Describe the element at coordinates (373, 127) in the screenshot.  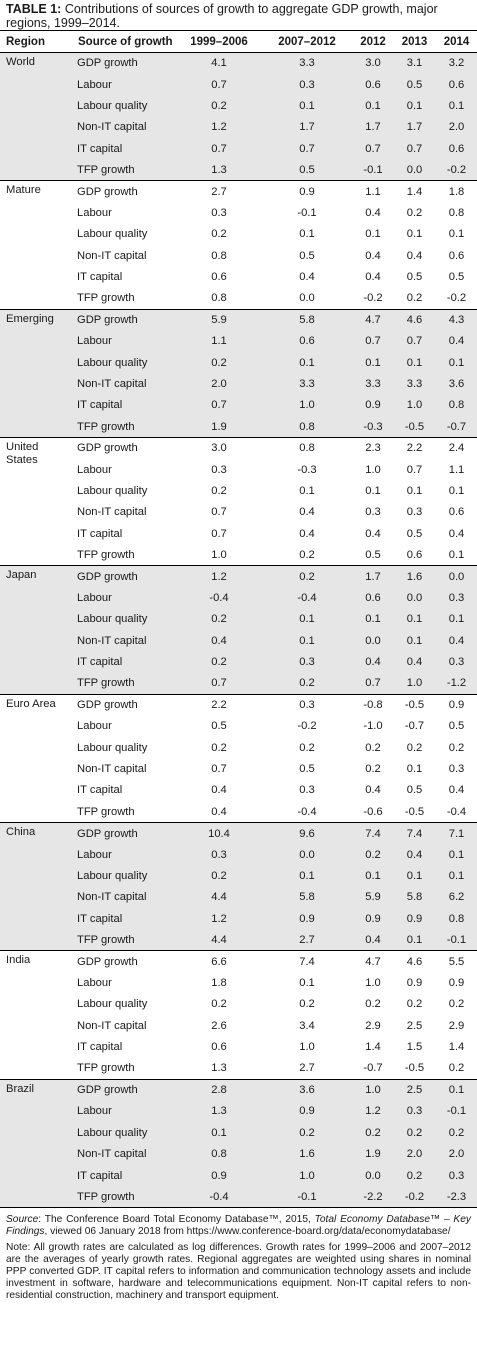
I see `value-cell: 1.7` at that location.